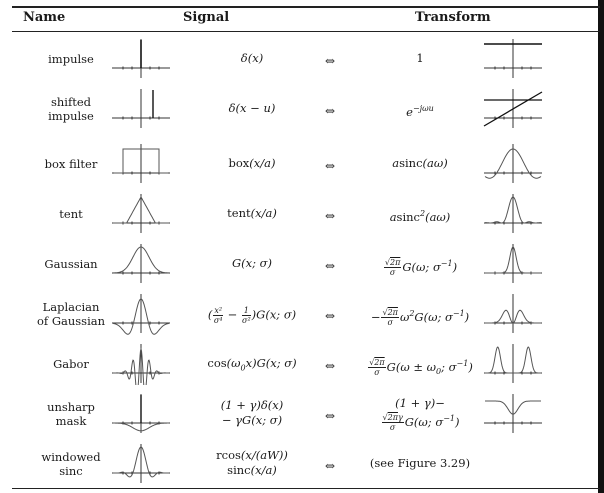  Describe the element at coordinates (306, 488) in the screenshot. I see `table-bottom-rule` at that location.